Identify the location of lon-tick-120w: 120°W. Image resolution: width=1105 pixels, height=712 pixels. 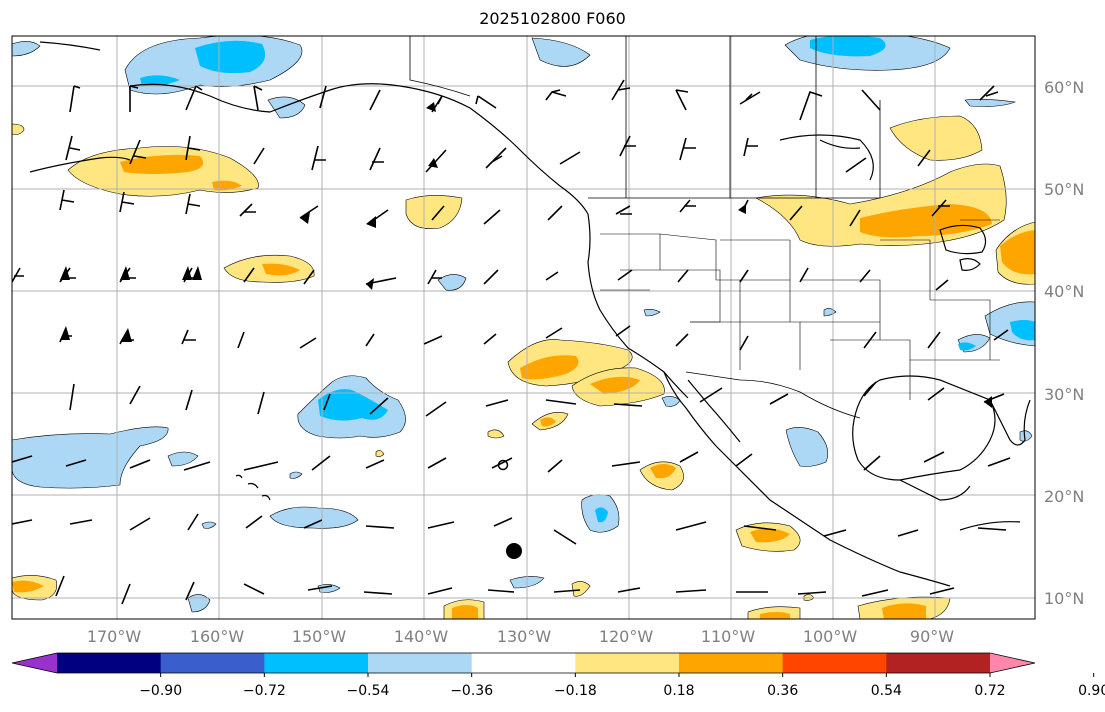
(626, 636).